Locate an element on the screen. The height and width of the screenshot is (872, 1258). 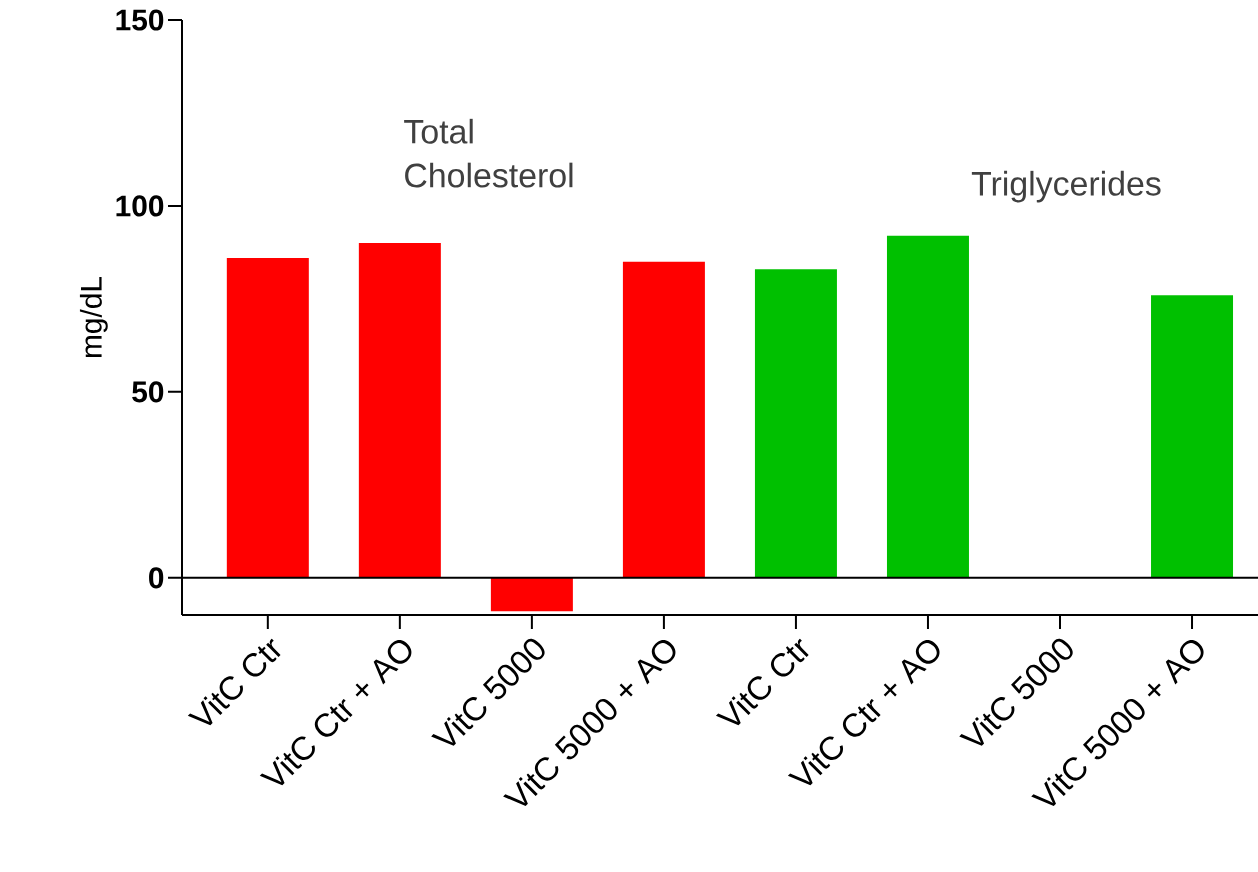
y-axis-title: mg/dL is located at coordinates (93, 317).